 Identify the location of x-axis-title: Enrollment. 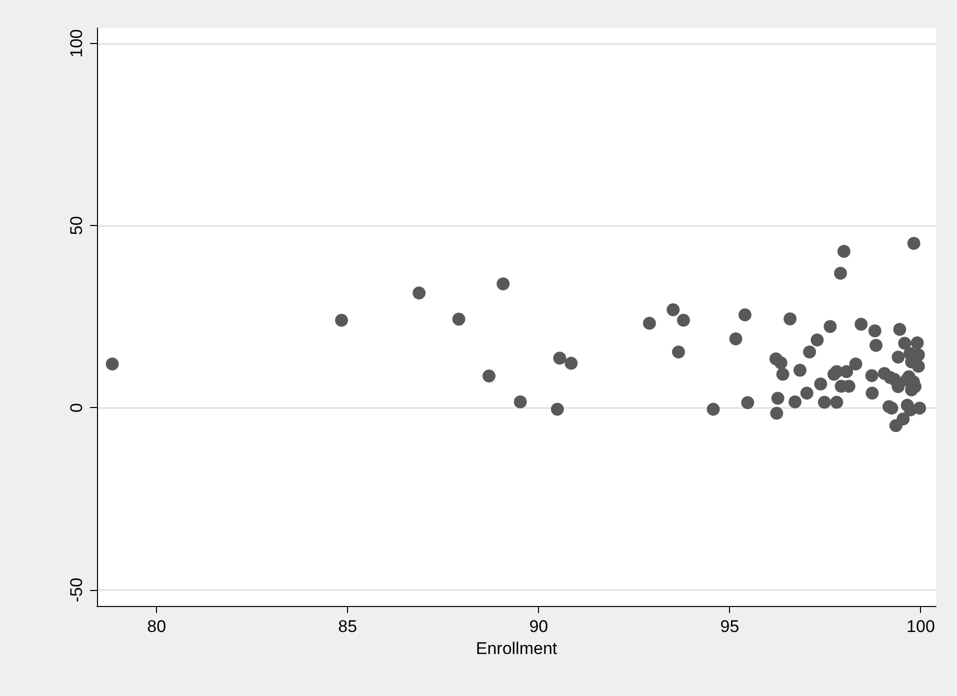
(517, 648).